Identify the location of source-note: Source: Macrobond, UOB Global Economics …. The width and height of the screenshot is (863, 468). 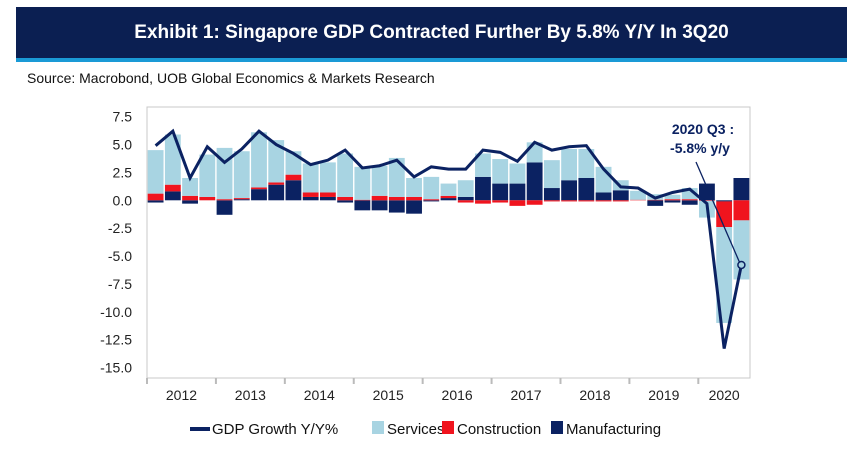
(231, 78).